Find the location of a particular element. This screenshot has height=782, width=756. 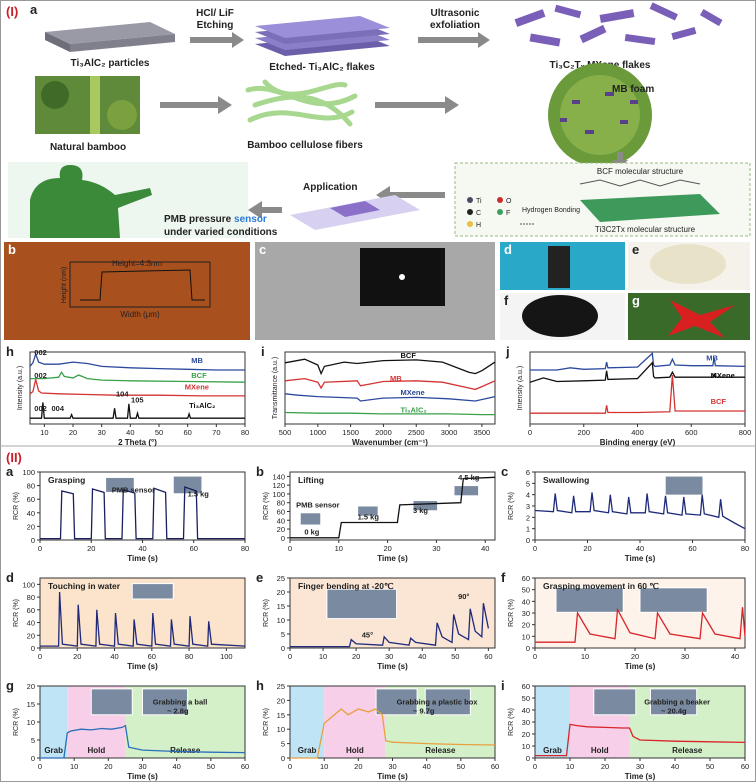

x-axis-label: Binding energy (eV) is located at coordinates (638, 442).